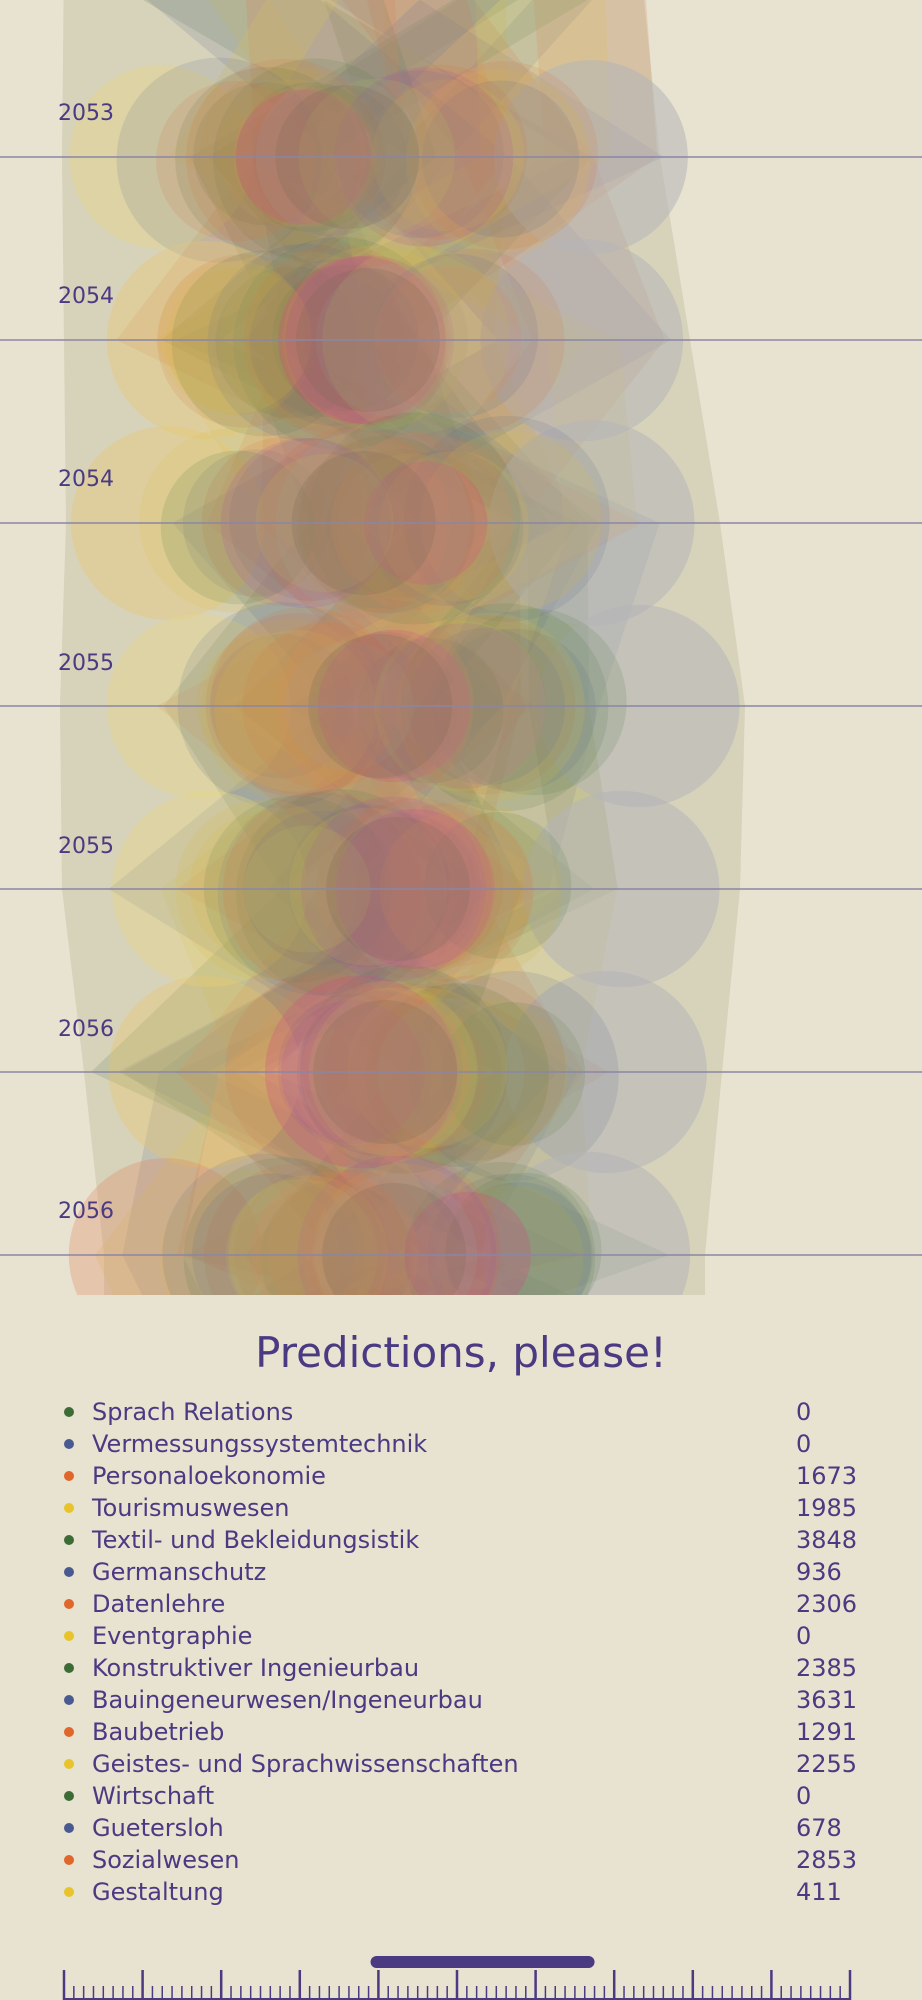  I want to click on timeline-scrubber, so click(461, 1970).